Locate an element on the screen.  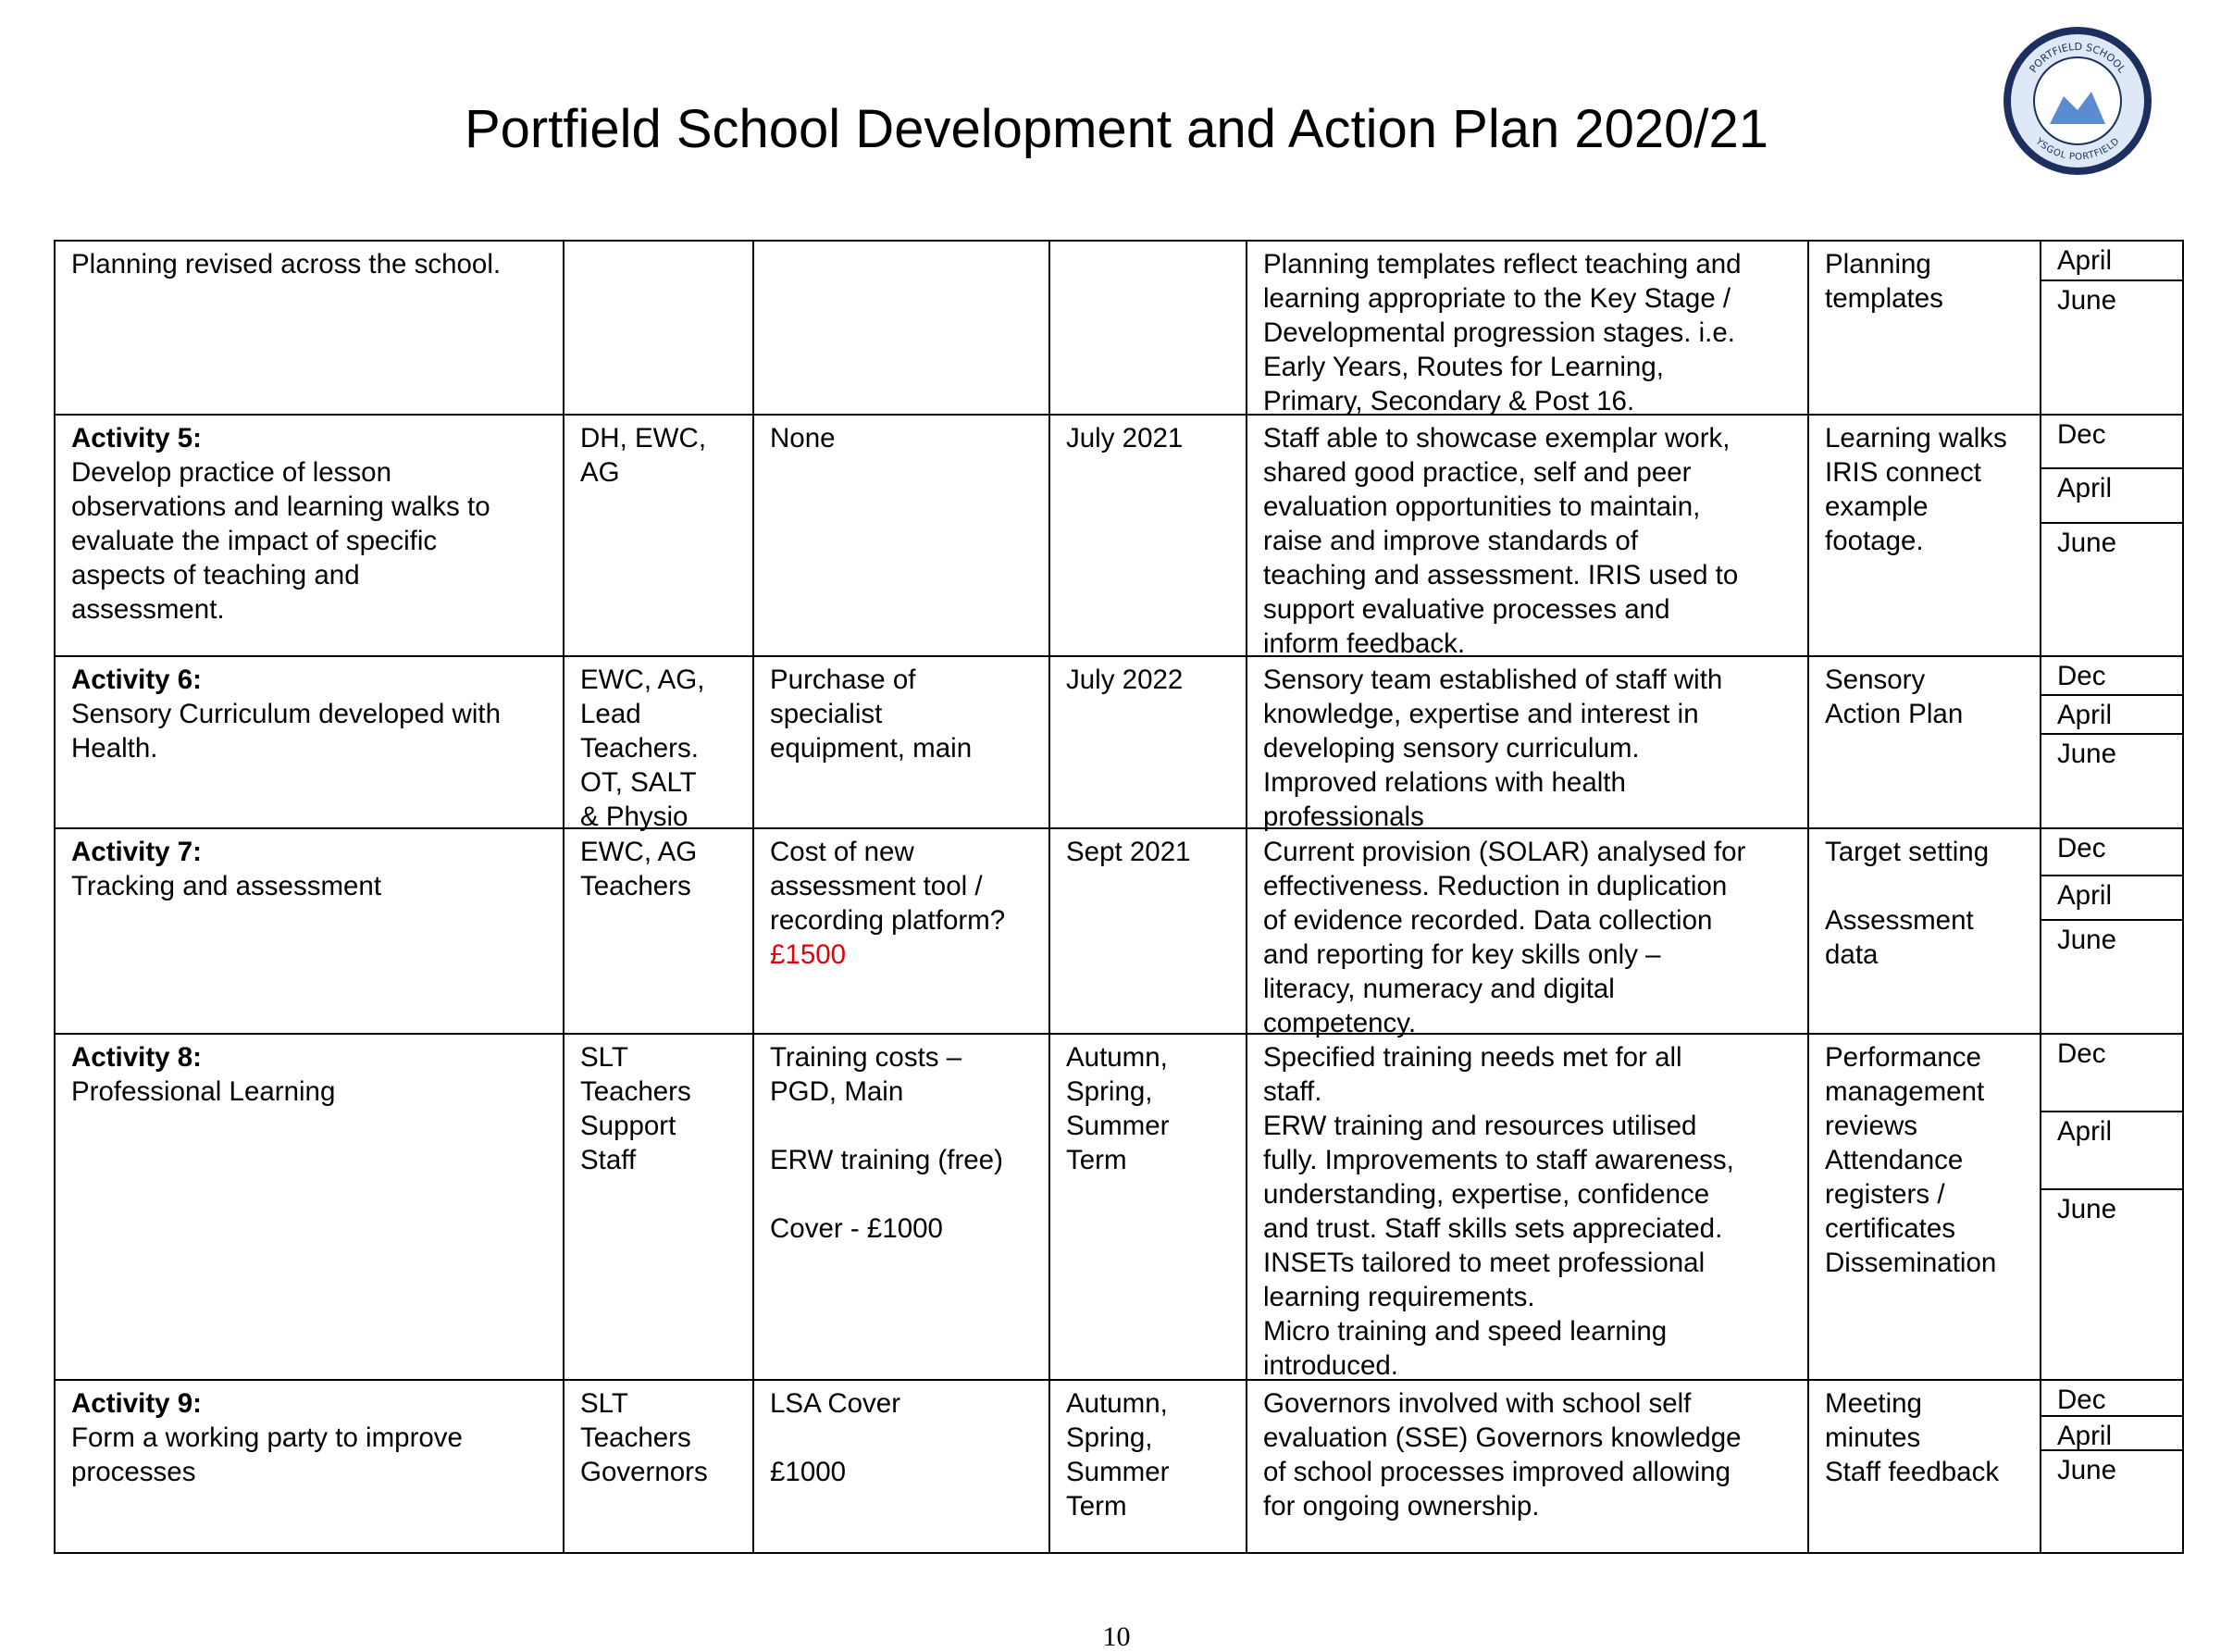
success-text: Sensory team established of staff with is located at coordinates (1493, 680).